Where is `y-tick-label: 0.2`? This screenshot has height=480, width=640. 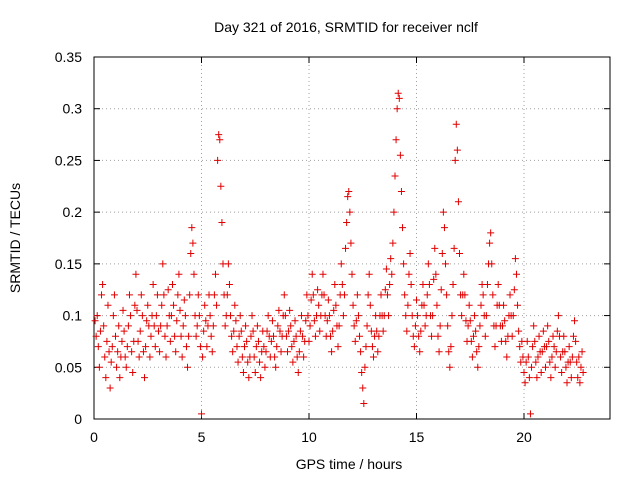 y-tick-label: 0.2 is located at coordinates (73, 212).